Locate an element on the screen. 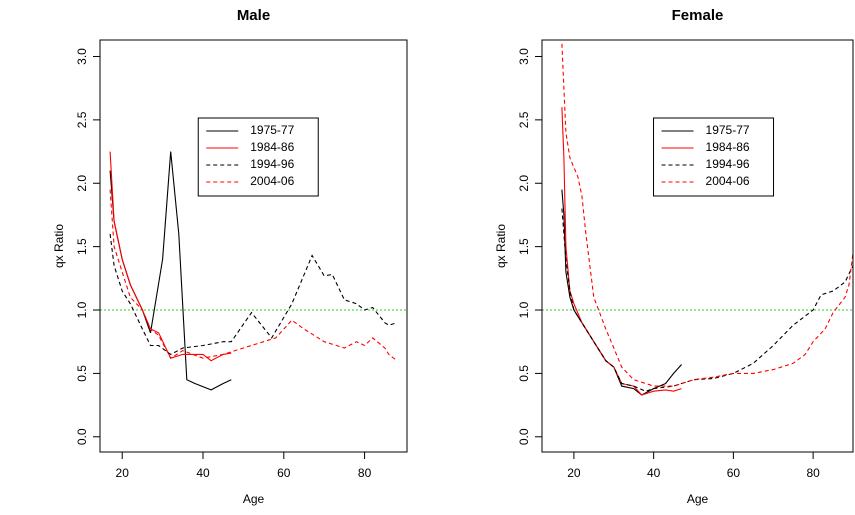 The width and height of the screenshot is (855, 515). chart-title: Male is located at coordinates (253, 15).